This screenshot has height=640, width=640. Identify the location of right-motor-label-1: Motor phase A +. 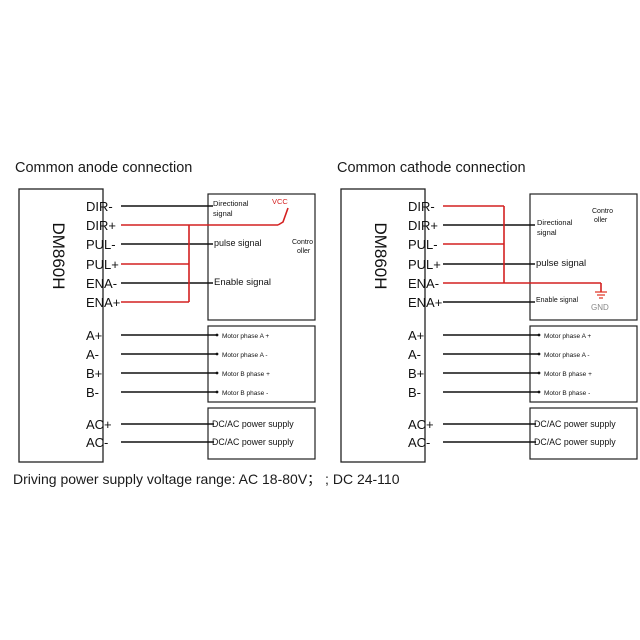
(567, 336).